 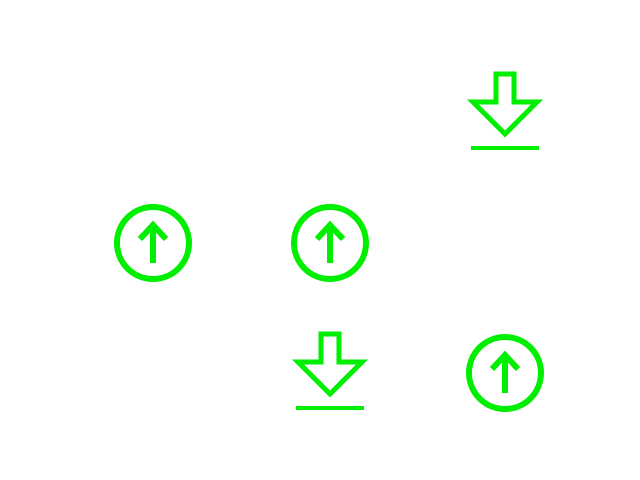 I want to click on upload-button-right, so click(x=505, y=373).